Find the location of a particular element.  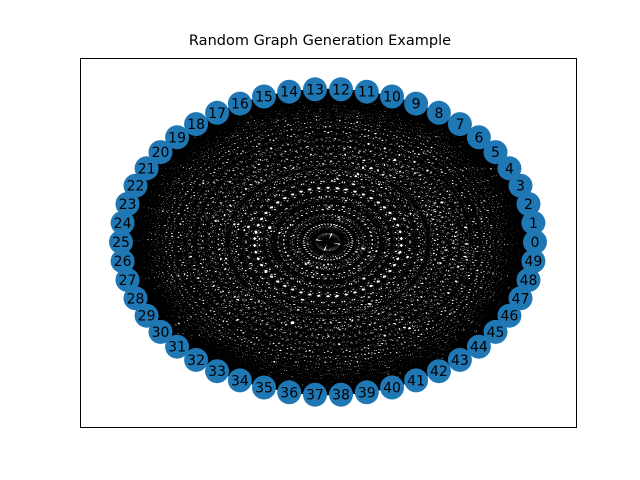

node-13: 13 is located at coordinates (315, 89).